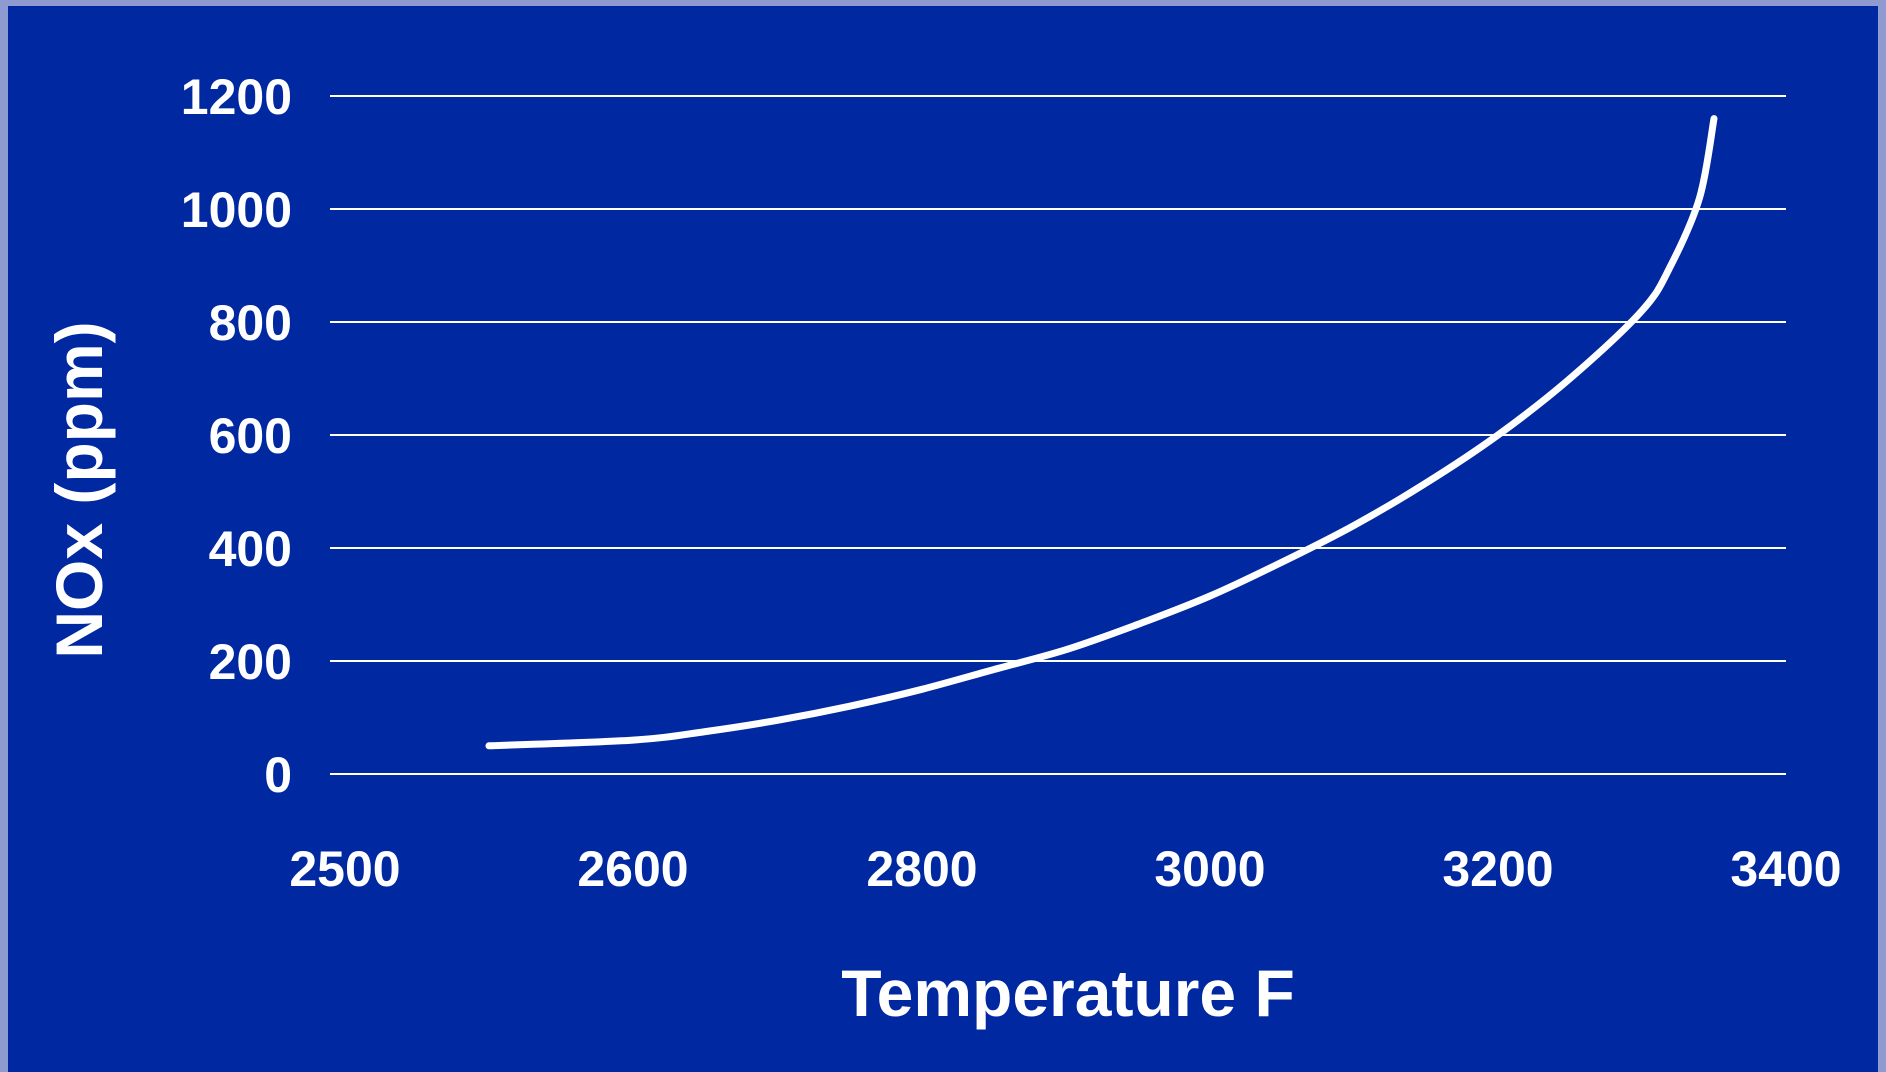  What do you see at coordinates (1068, 993) in the screenshot?
I see `x-axis-title: Temperature F` at bounding box center [1068, 993].